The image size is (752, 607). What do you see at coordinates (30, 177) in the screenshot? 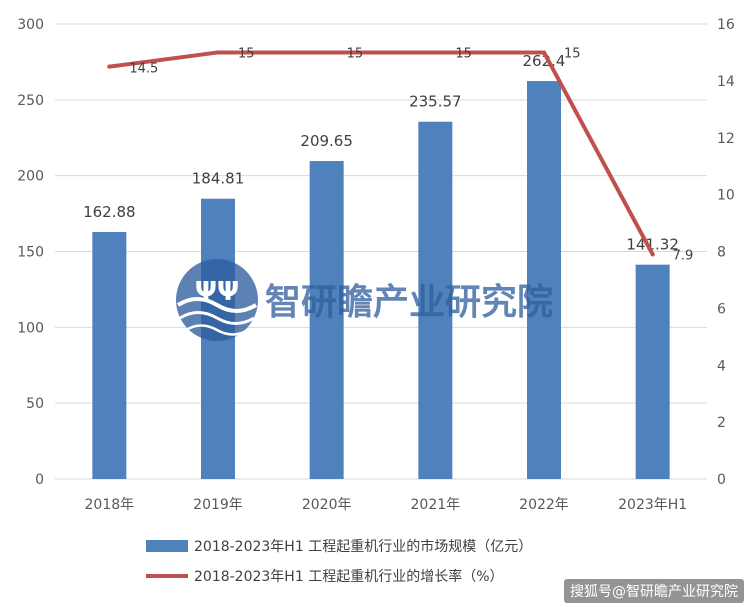
I see `left-tick-label: 200` at bounding box center [30, 177].